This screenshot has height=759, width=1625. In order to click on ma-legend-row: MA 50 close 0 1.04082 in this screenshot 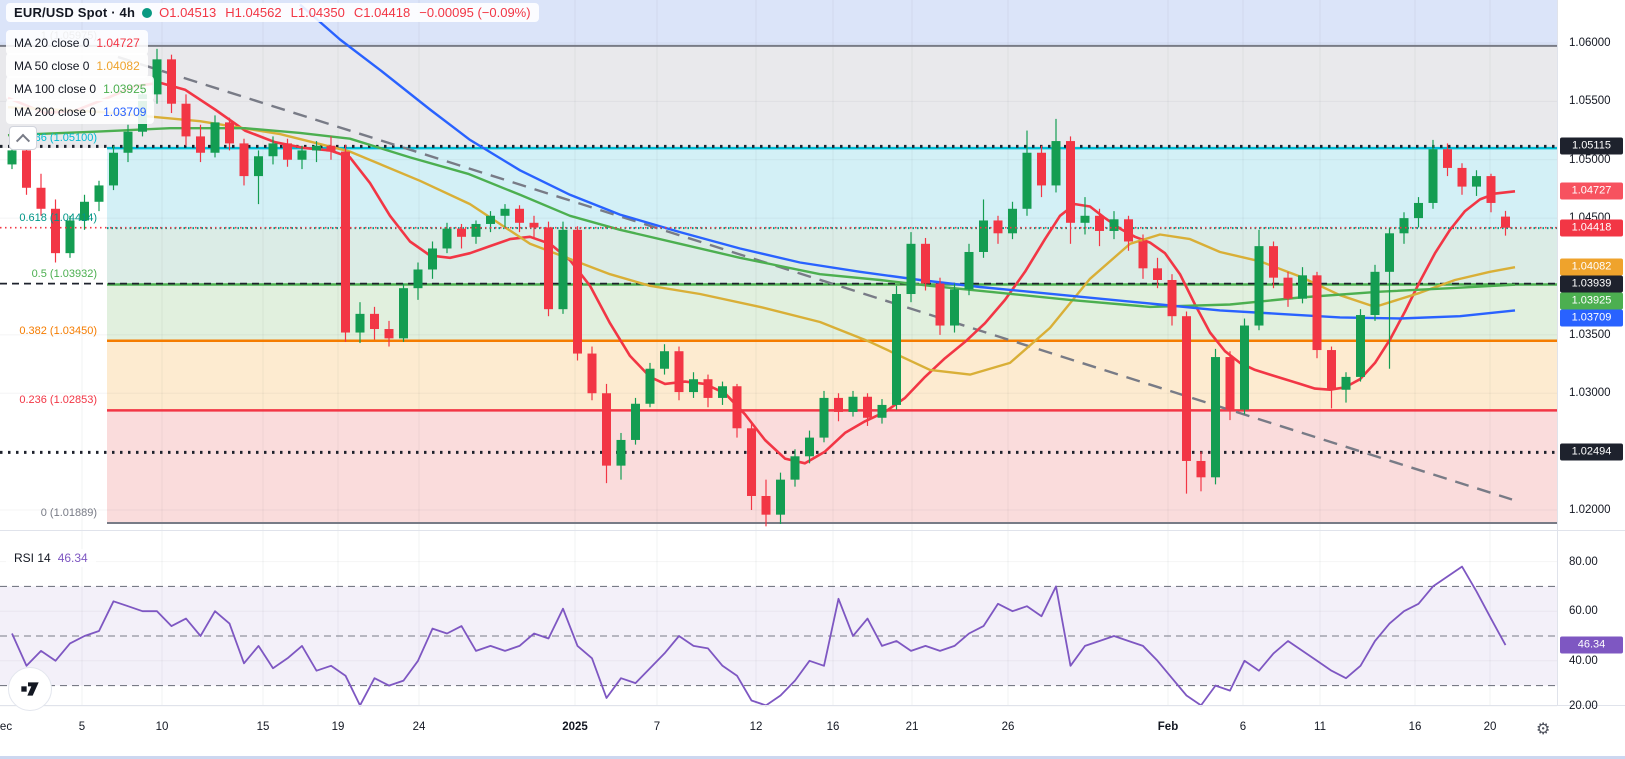, I will do `click(77, 65)`.